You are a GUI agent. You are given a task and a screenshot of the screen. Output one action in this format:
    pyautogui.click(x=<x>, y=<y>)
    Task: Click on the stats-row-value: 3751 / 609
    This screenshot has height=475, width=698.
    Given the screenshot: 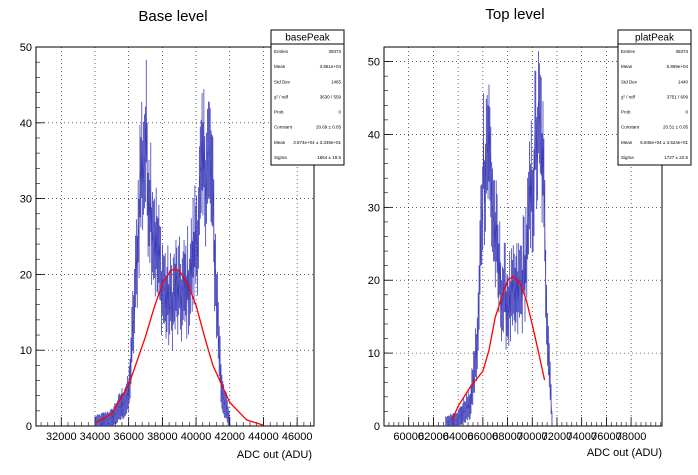 What is the action you would take?
    pyautogui.click(x=678, y=96)
    